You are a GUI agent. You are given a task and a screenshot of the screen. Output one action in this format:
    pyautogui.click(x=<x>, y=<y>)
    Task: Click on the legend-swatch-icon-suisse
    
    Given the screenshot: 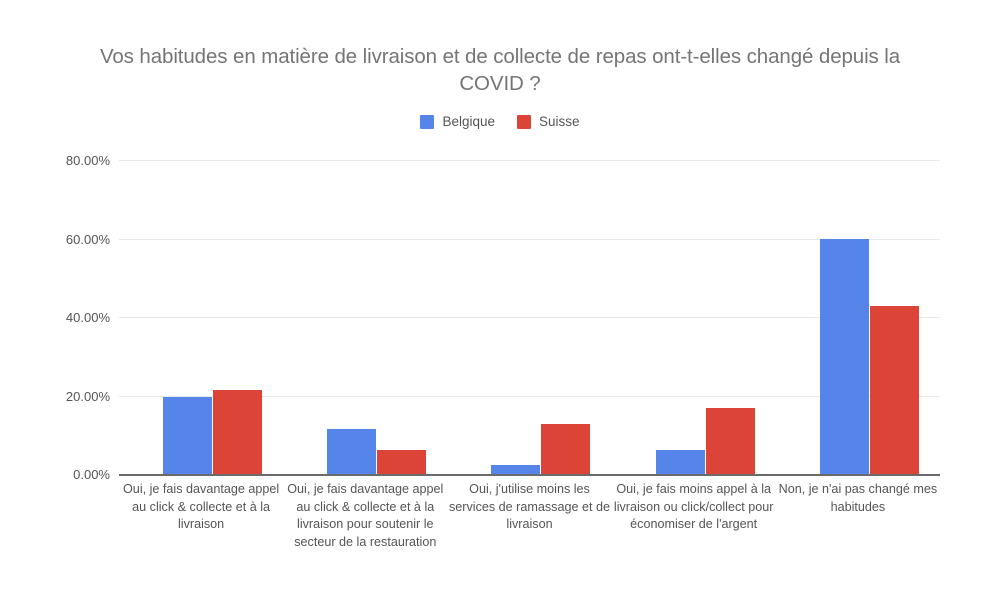 What is the action you would take?
    pyautogui.click(x=524, y=122)
    